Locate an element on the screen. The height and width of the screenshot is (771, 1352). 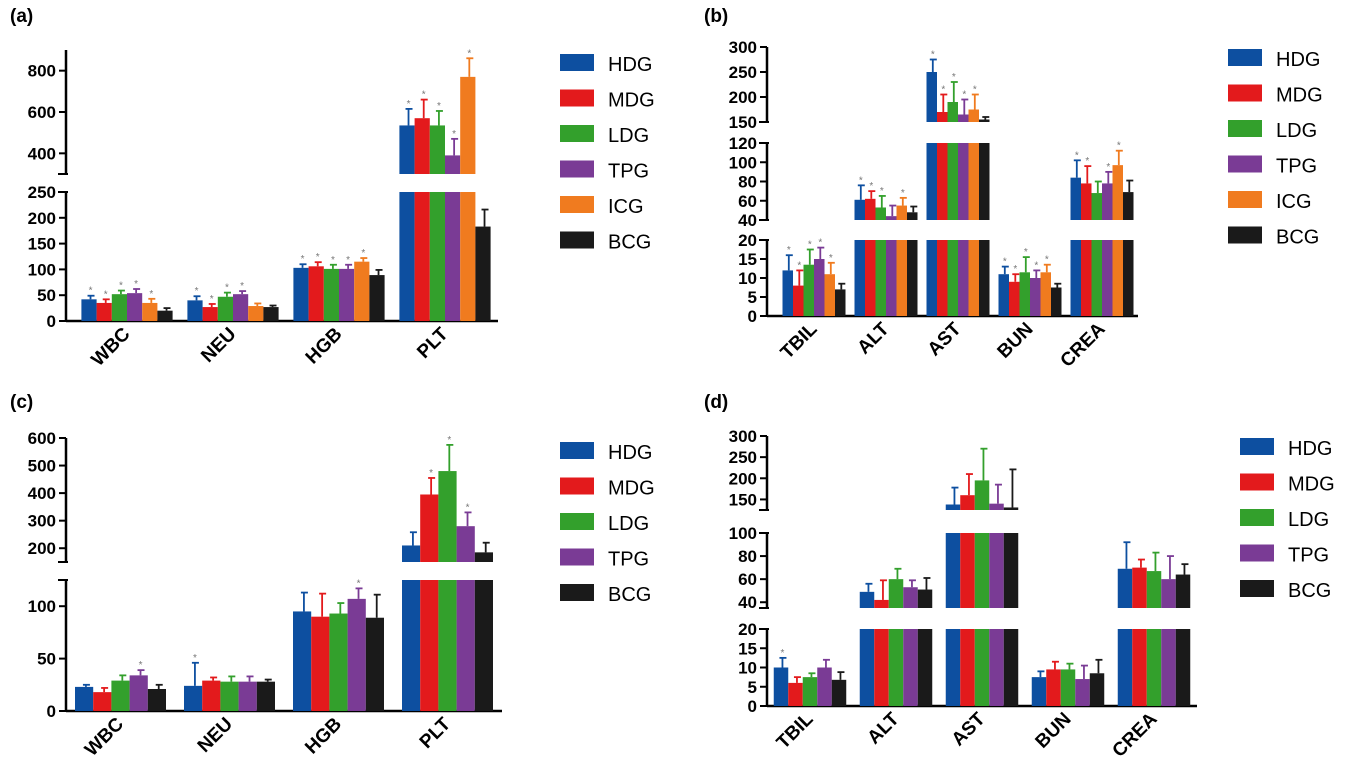
legend-swatch-ldg is located at coordinates (1257, 517).